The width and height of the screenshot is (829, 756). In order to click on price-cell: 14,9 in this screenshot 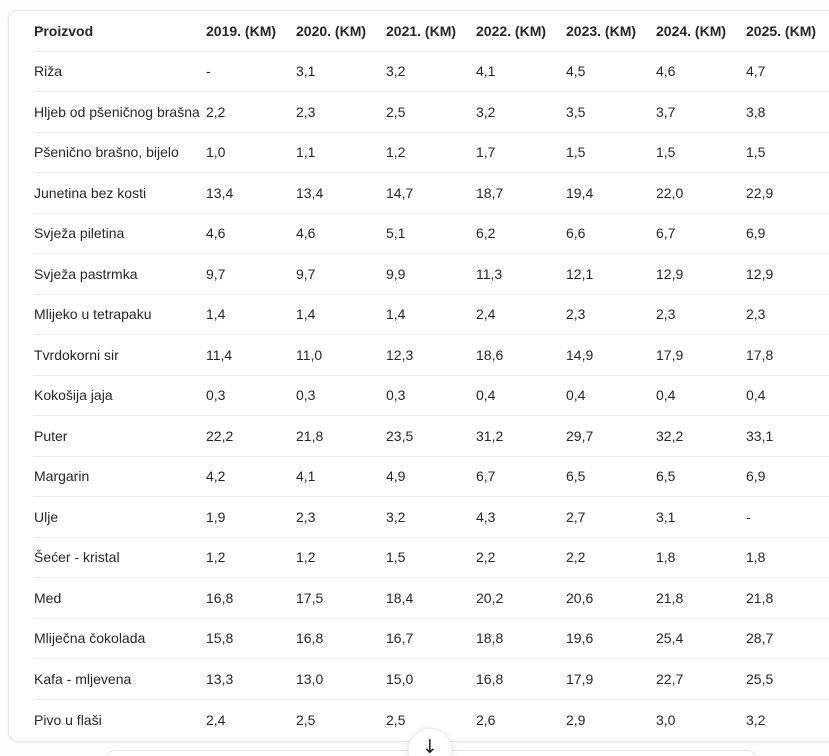, I will do `click(611, 355)`.